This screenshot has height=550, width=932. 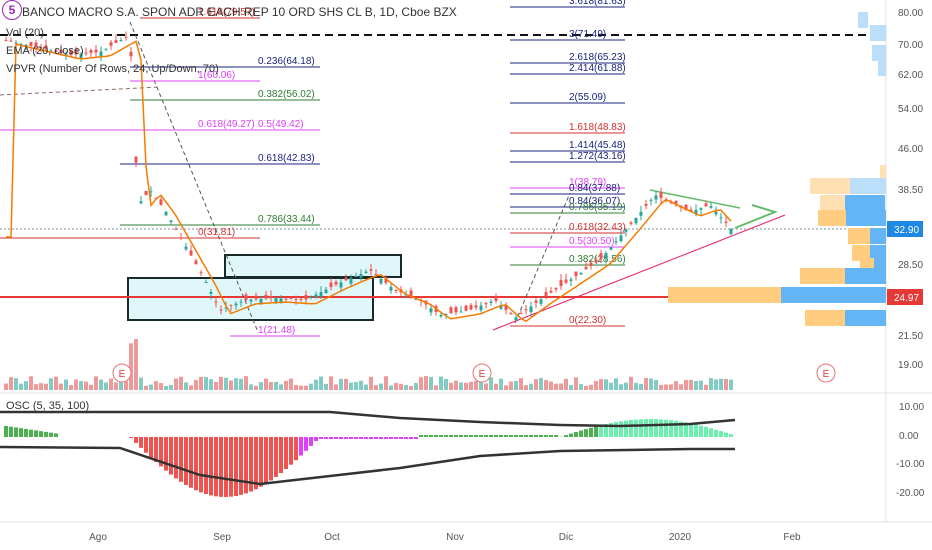 I want to click on legend-ema: EMA (20, close), so click(x=45, y=51).